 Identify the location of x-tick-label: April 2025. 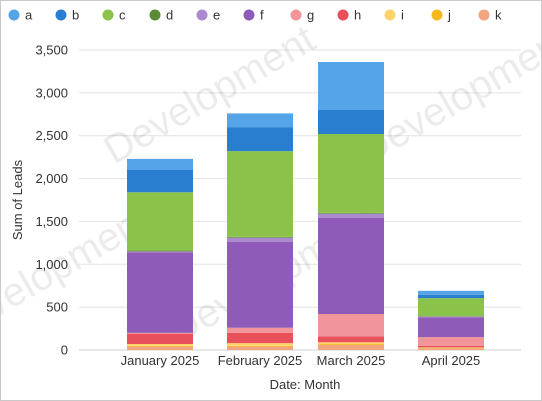
(451, 360).